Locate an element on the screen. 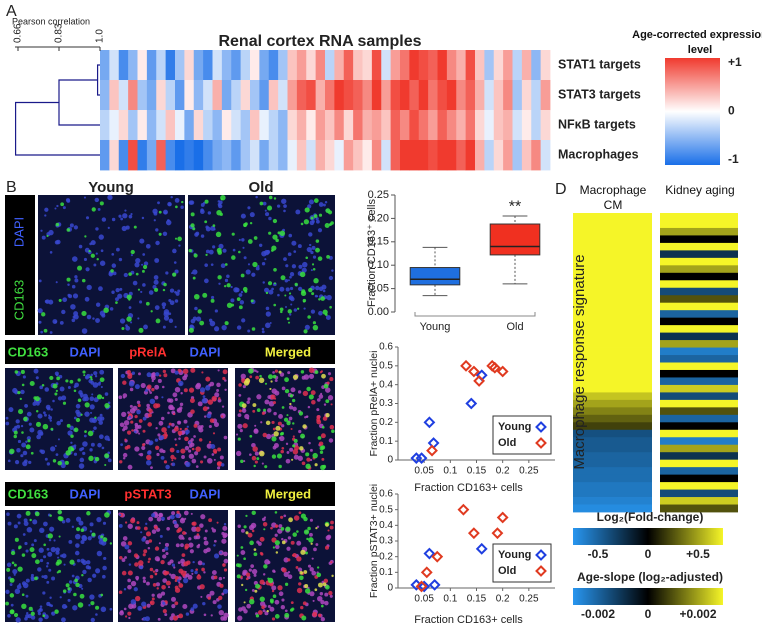 The image size is (762, 627). y-tick-label: 0.25 is located at coordinates (378, 195).